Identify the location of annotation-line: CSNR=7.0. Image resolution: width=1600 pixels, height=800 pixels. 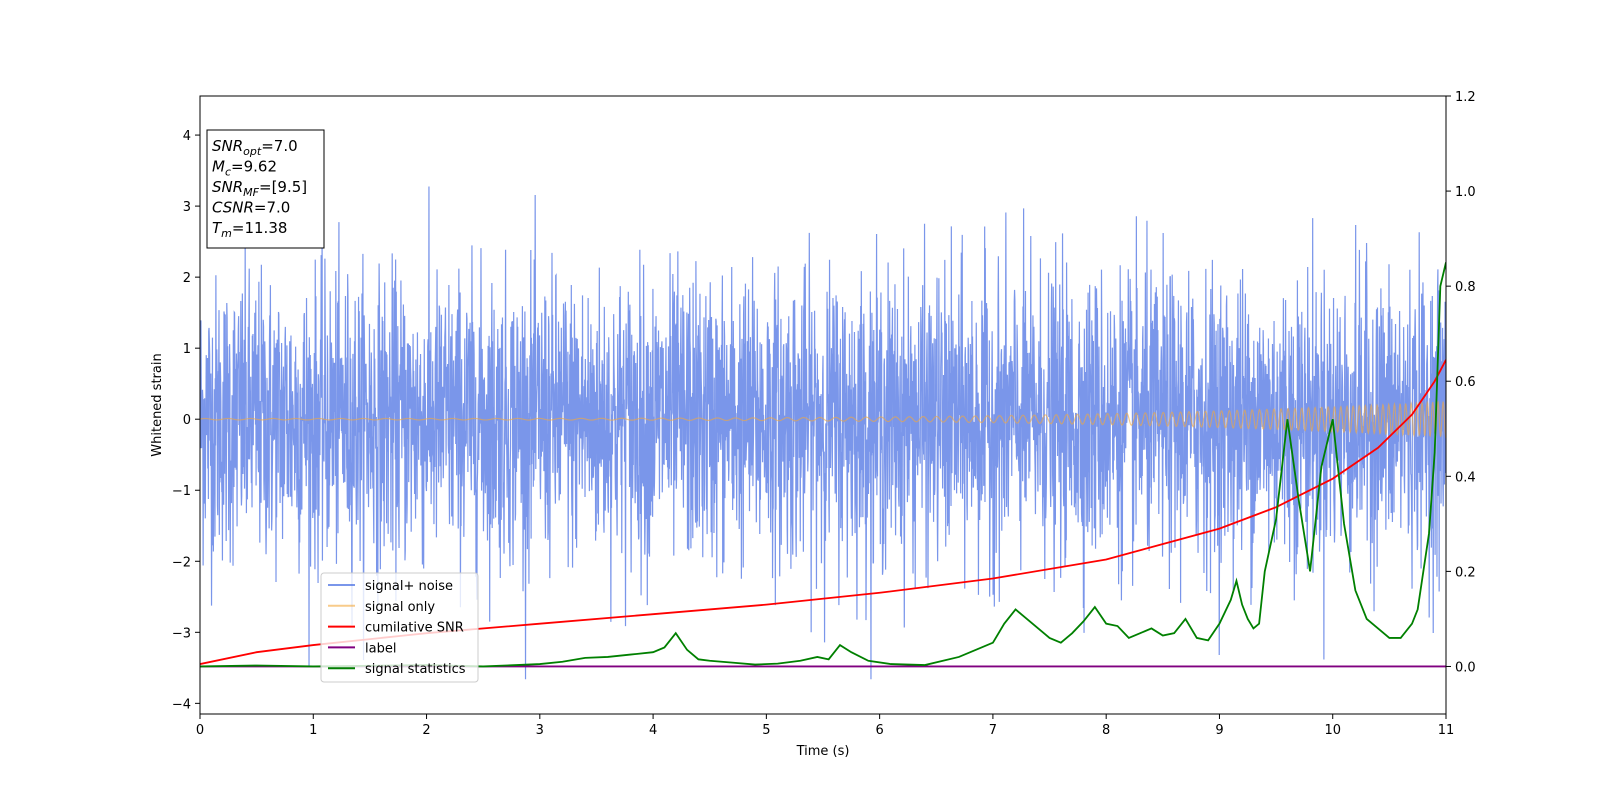
(251, 208).